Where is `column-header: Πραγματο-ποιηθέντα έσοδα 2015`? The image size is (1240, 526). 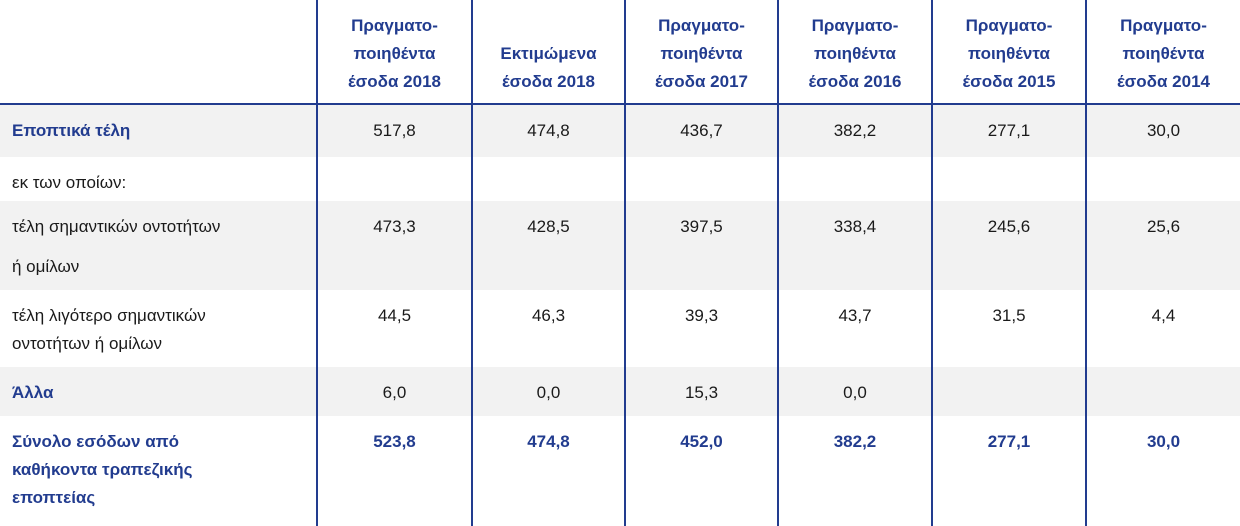 column-header: Πραγματο-ποιηθέντα έσοδα 2015 is located at coordinates (1008, 52).